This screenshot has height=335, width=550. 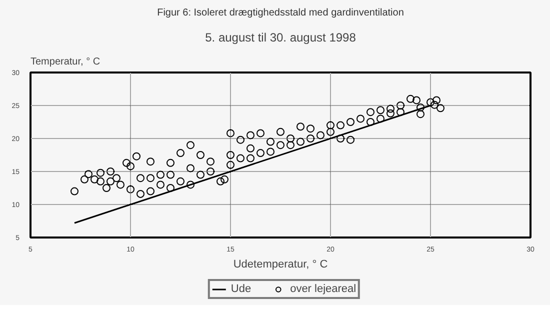 I want to click on chart-title: Figur 6: Isoleret drægtighedsstald med gardinventilation, so click(x=280, y=13).